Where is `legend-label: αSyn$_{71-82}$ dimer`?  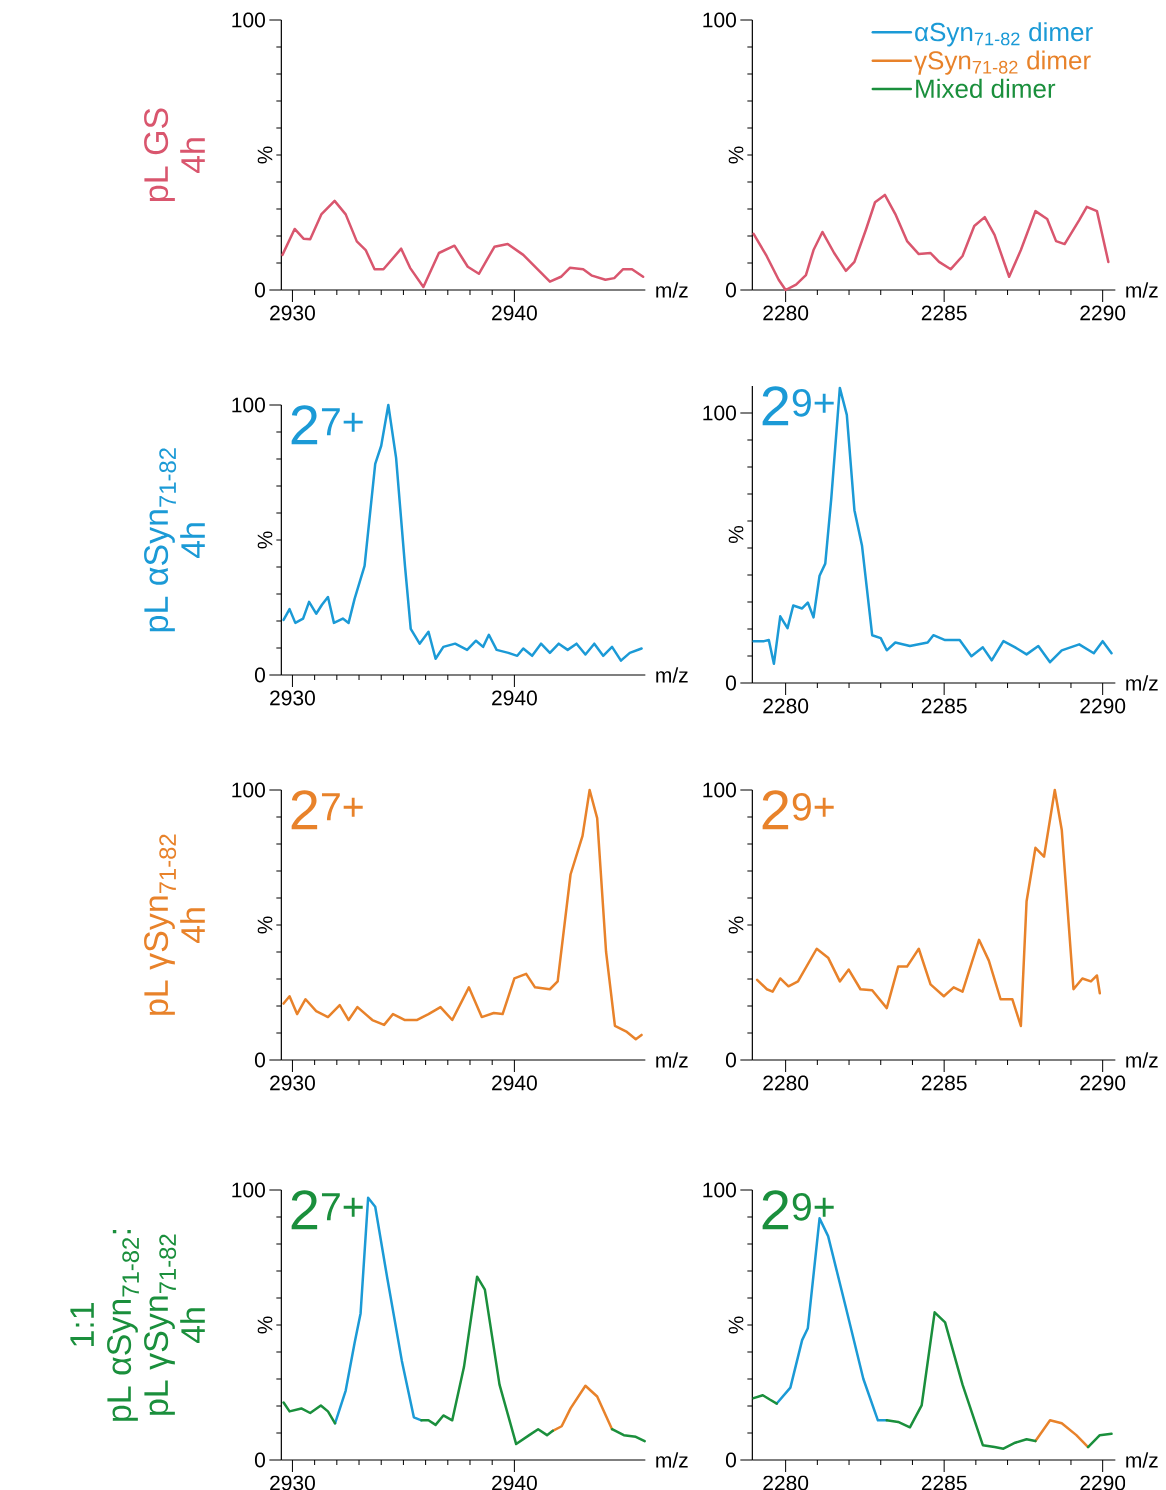
legend-label: αSyn$_{71-82}$ dimer is located at coordinates (1003, 34).